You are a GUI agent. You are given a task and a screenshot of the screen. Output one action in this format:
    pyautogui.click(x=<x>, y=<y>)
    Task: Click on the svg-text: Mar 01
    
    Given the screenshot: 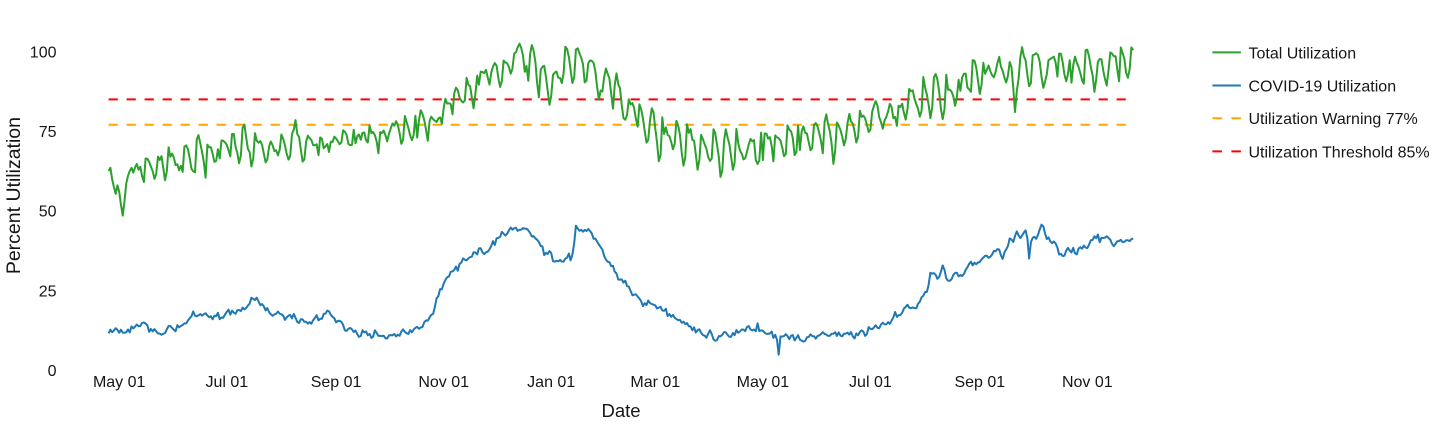 What is the action you would take?
    pyautogui.click(x=655, y=382)
    